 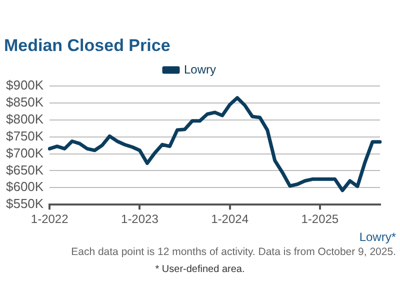 I want to click on x-tick-label: 1-2024, so click(x=230, y=219).